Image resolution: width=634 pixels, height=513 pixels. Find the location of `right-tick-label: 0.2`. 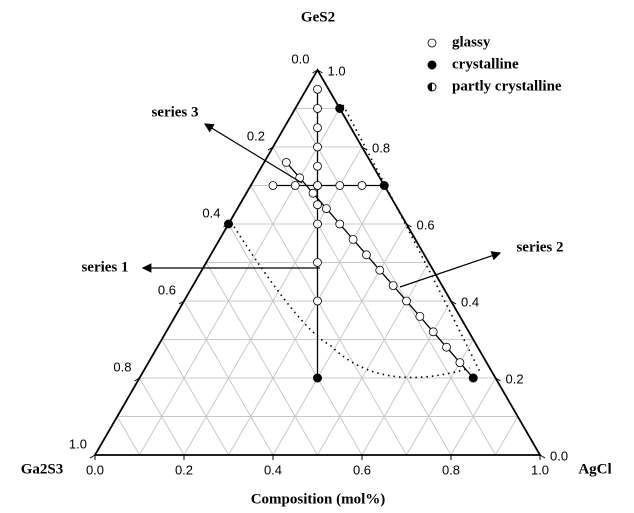

right-tick-label: 0.2 is located at coordinates (515, 378).